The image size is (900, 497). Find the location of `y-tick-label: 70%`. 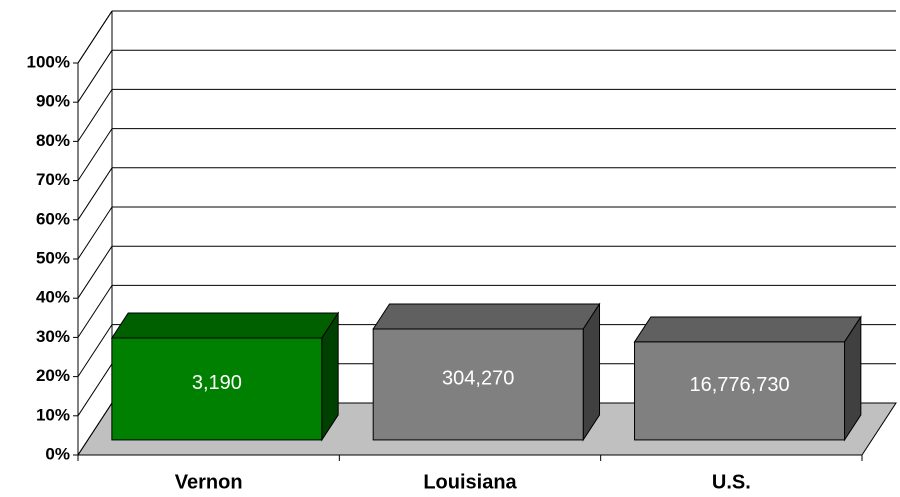

y-tick-label: 70% is located at coordinates (53, 179).